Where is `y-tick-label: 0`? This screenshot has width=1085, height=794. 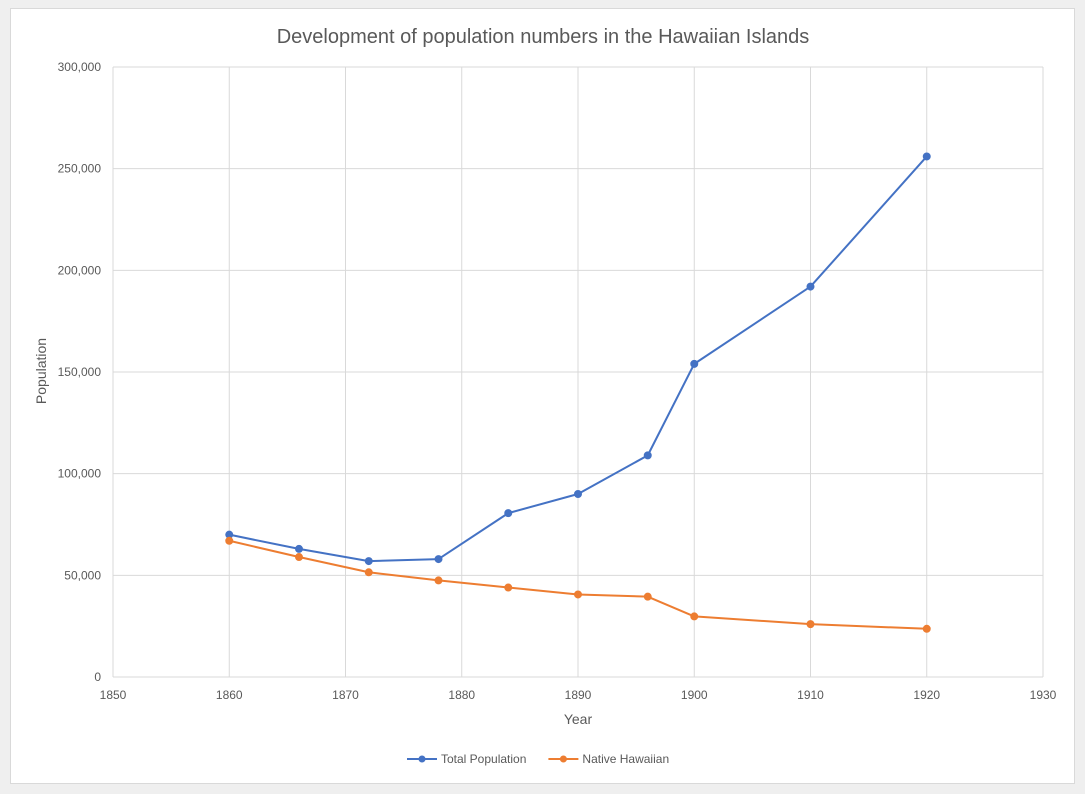
y-tick-label: 0 is located at coordinates (97, 677).